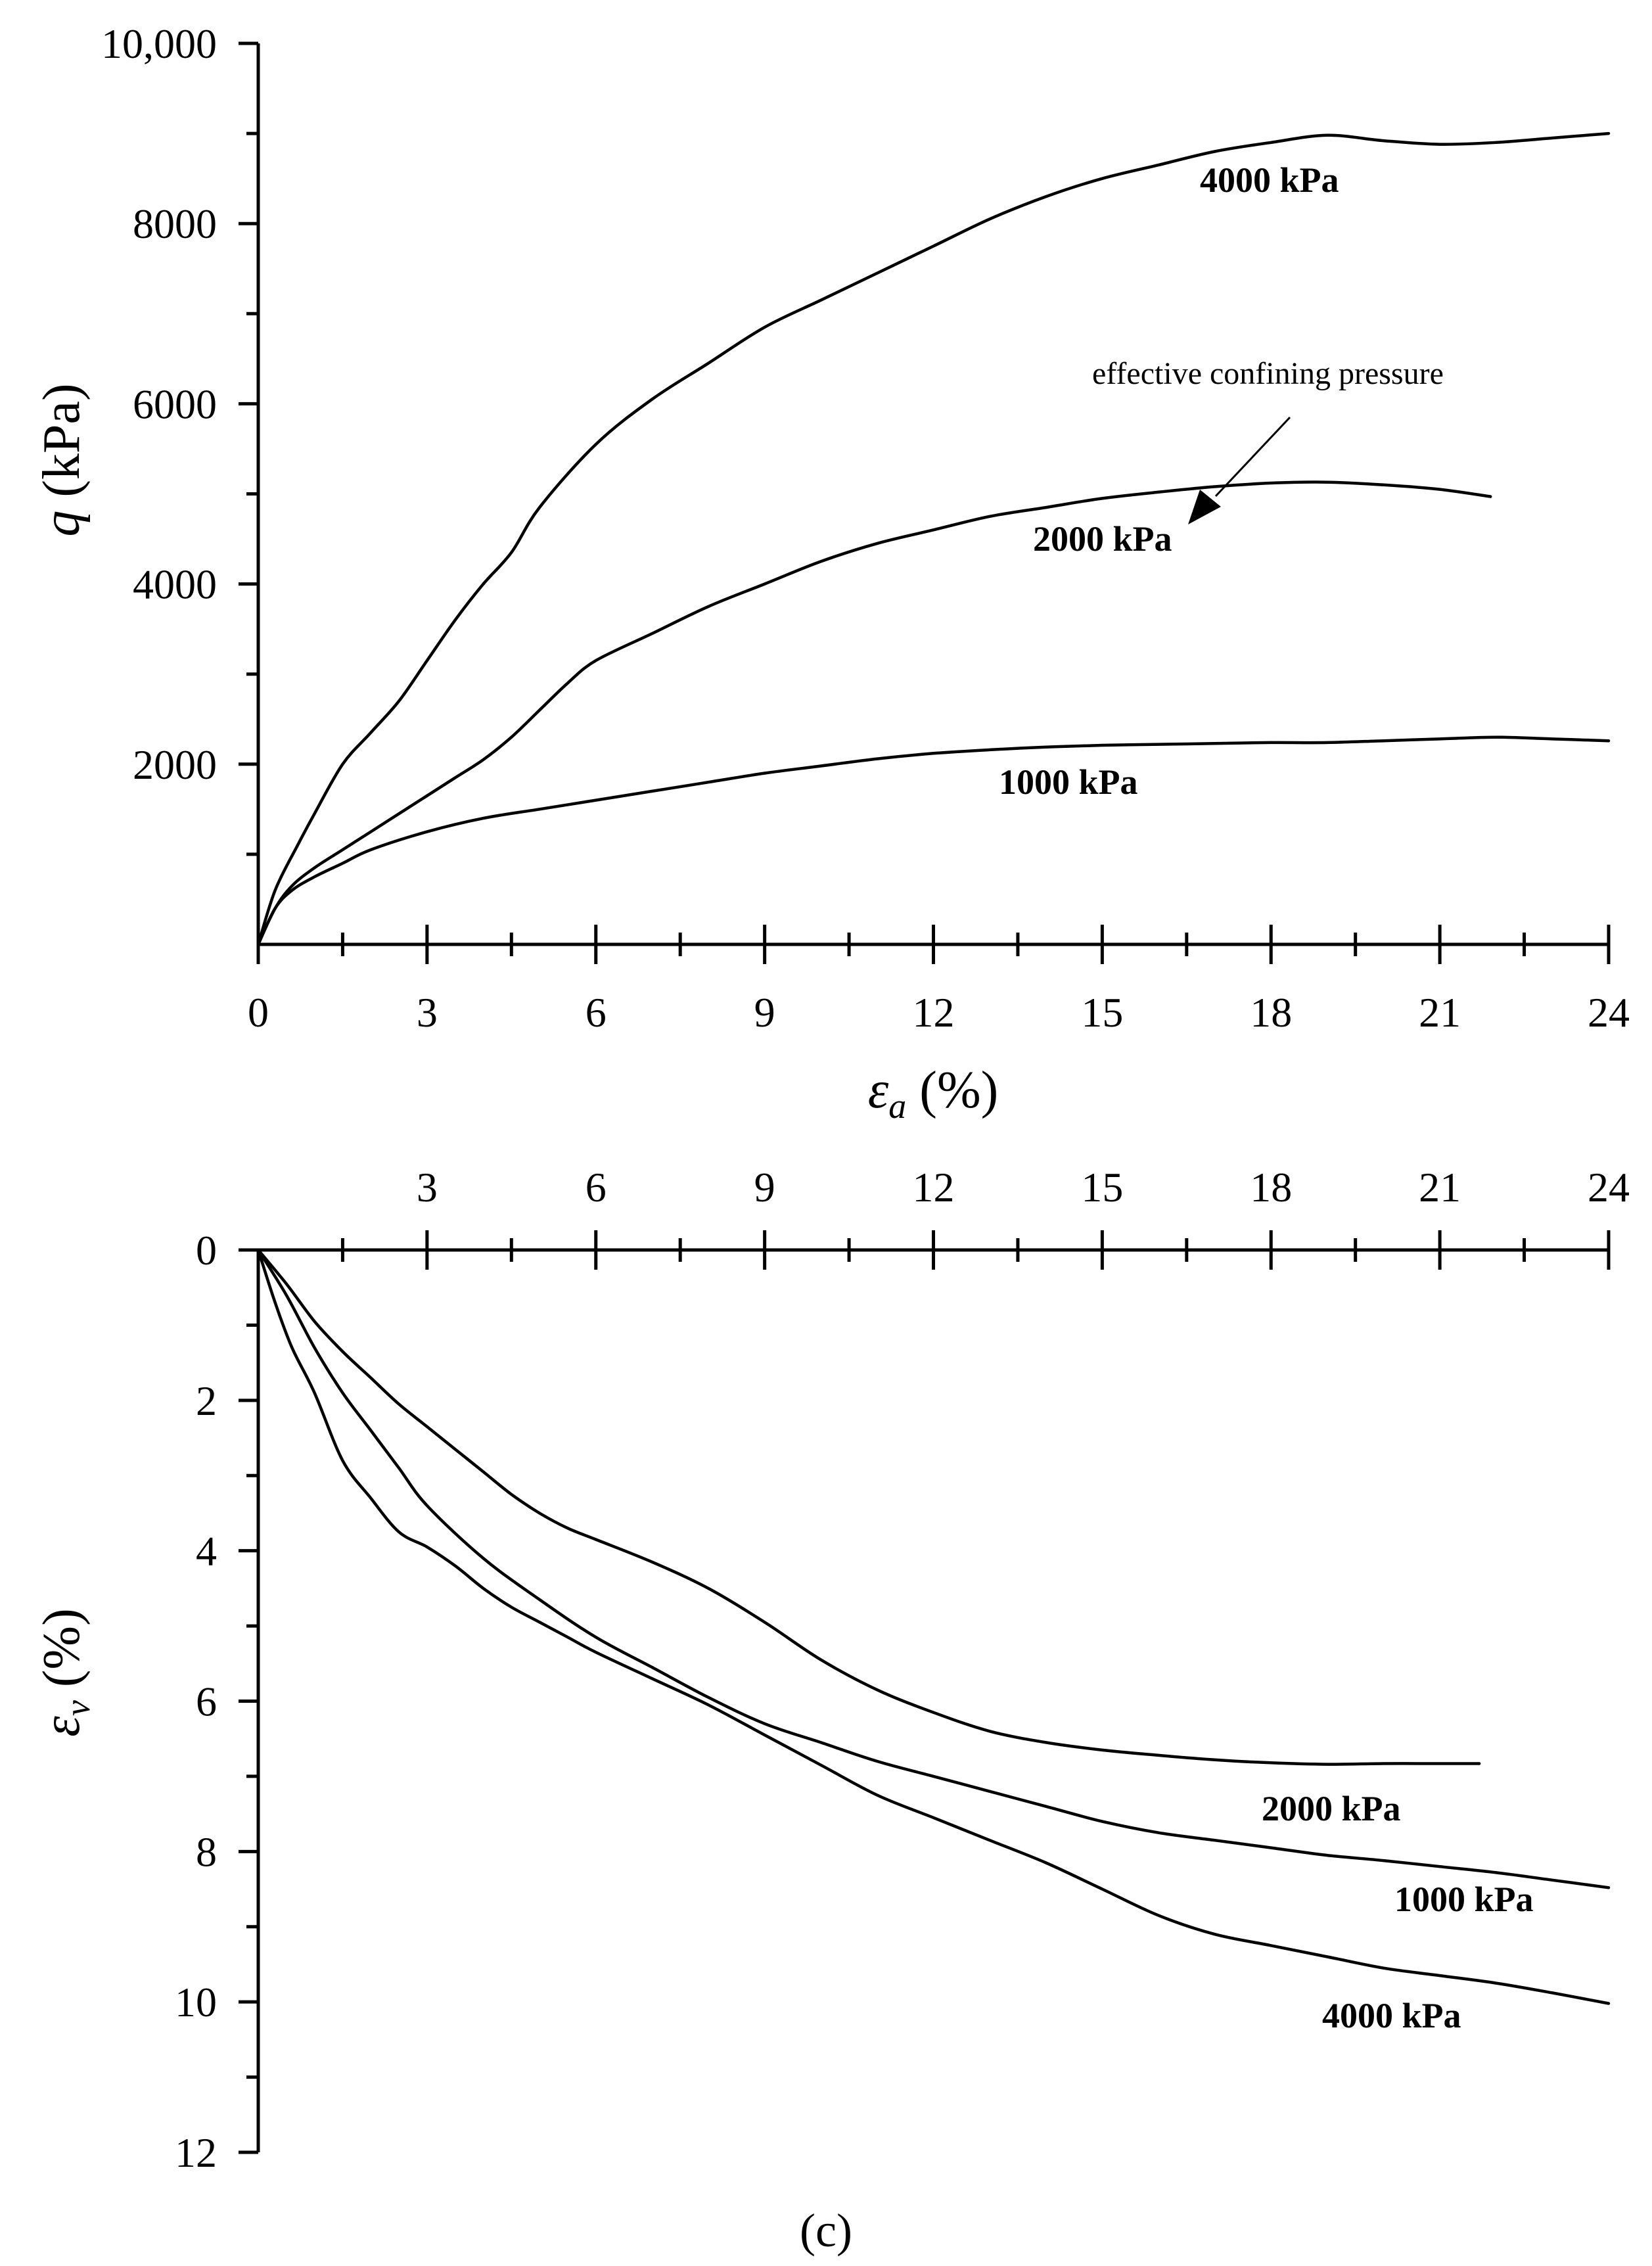 This screenshot has width=1652, height=2266. What do you see at coordinates (1440, 1187) in the screenshot?
I see `bottom-x-tick-label: 21` at bounding box center [1440, 1187].